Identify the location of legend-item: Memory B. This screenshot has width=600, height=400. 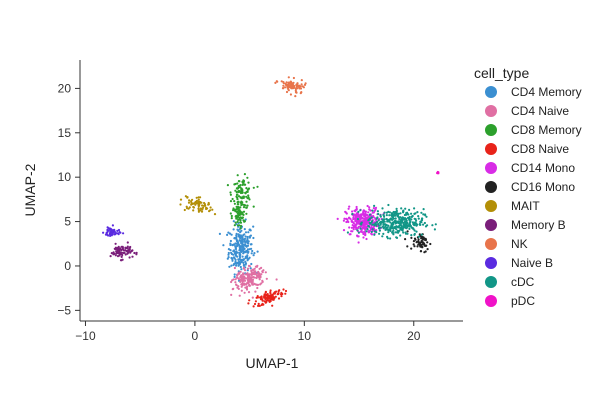
(525, 225).